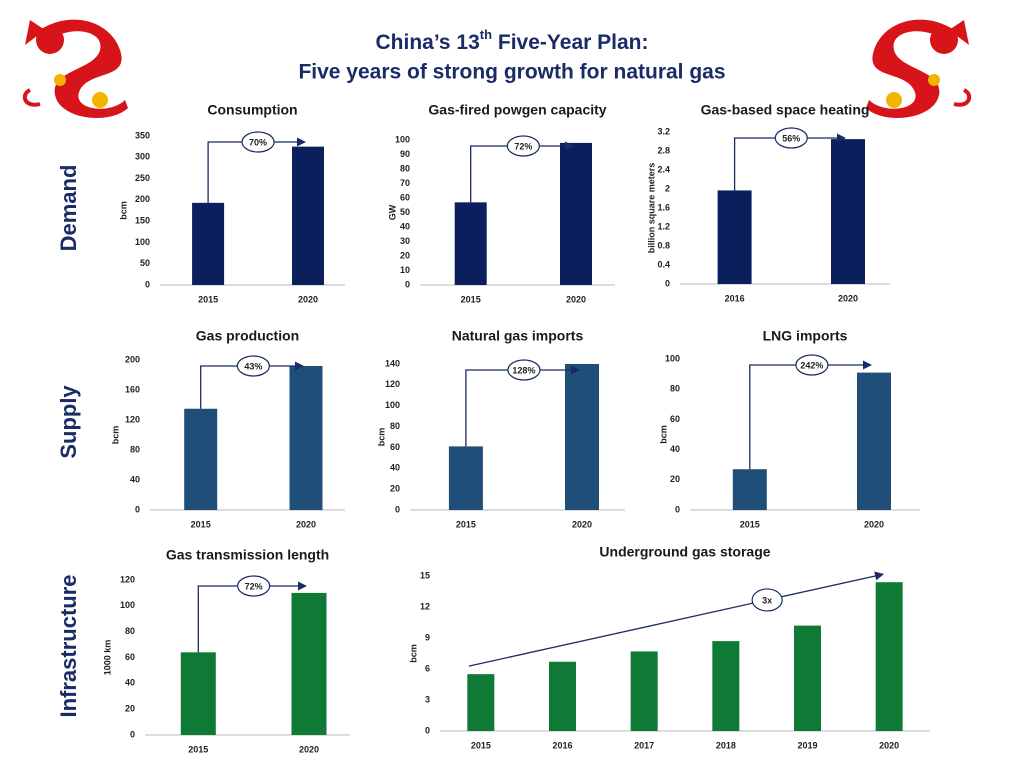  What do you see at coordinates (425, 575) in the screenshot?
I see `y-tick-label: 15` at bounding box center [425, 575].